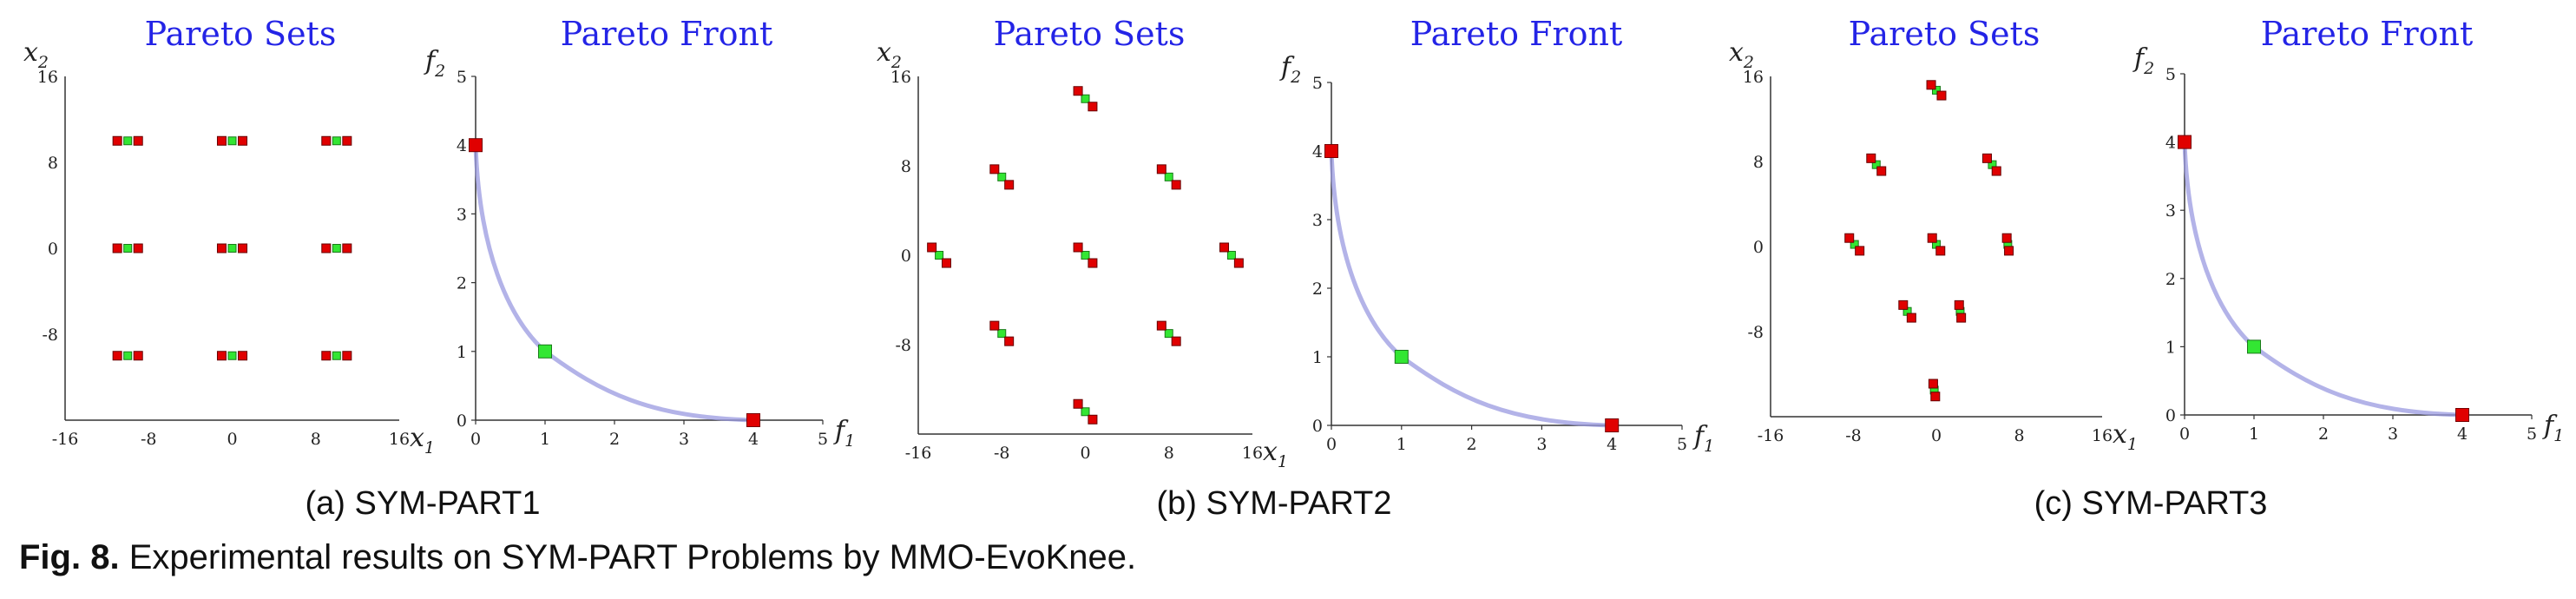 This screenshot has height=599, width=2576. I want to click on y-tick-label: 5, so click(2170, 74).